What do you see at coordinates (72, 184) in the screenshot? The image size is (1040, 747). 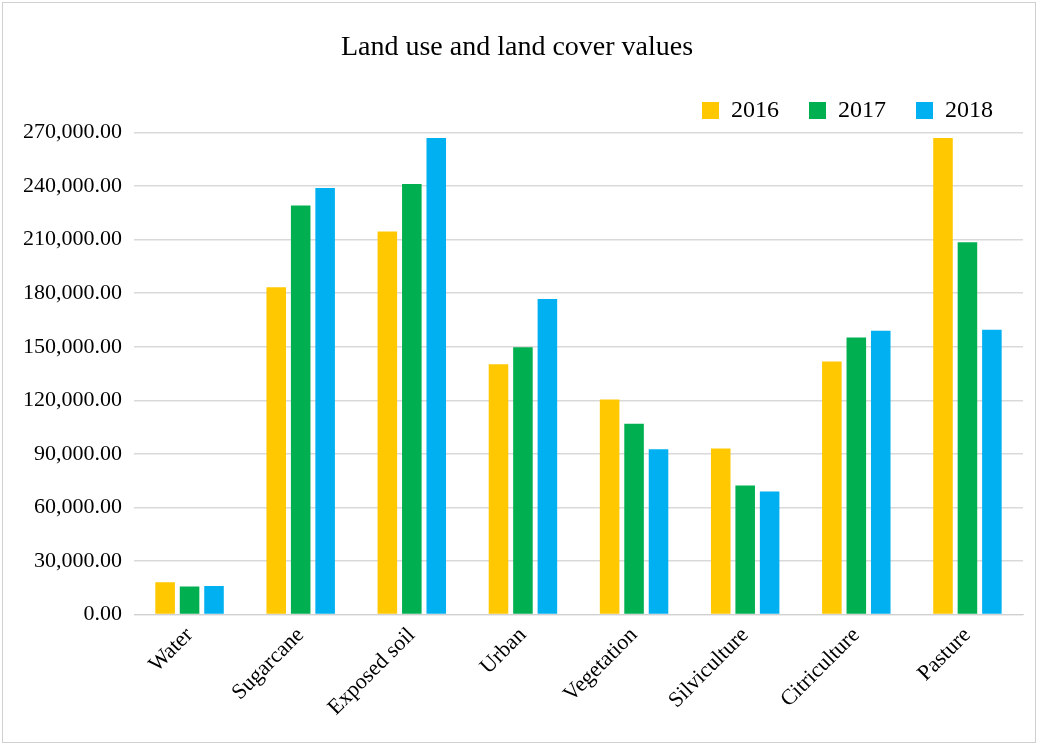 I see `y-tick-label: 240,000.00` at bounding box center [72, 184].